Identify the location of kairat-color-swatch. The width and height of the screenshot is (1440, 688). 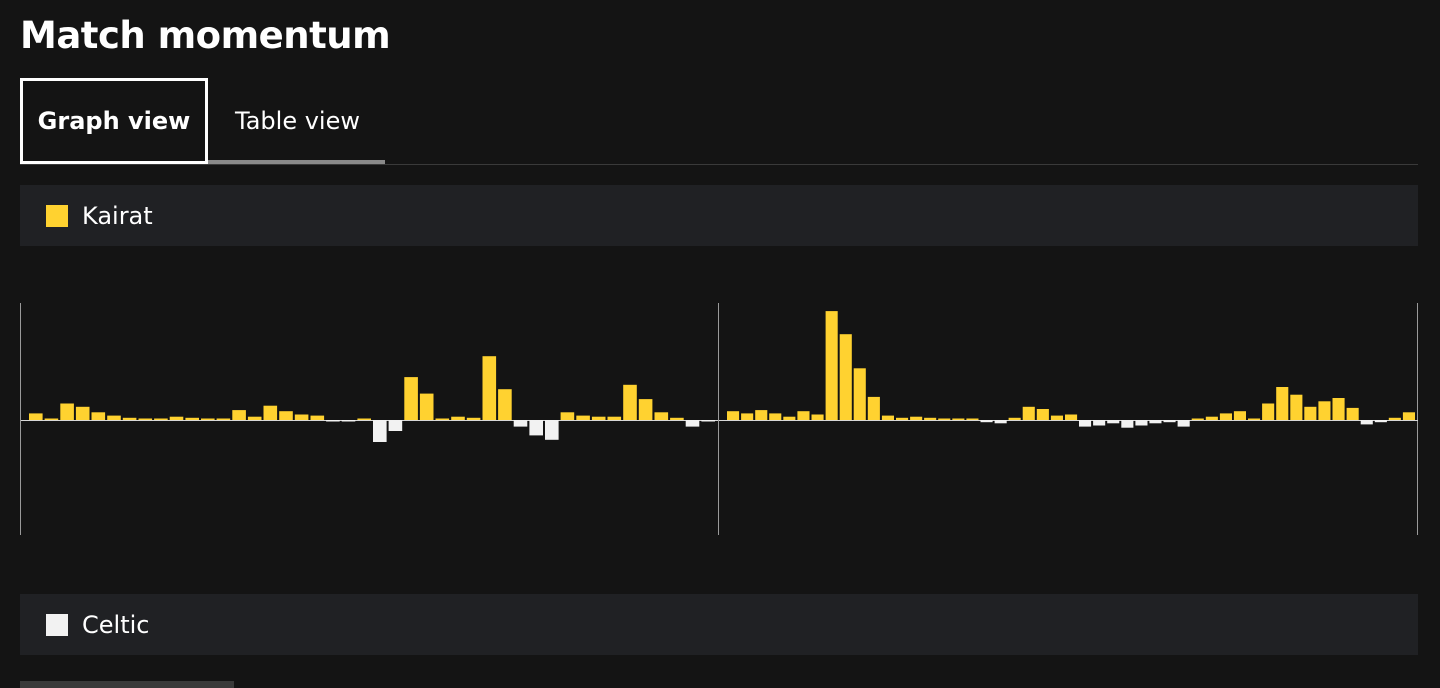
(57, 215).